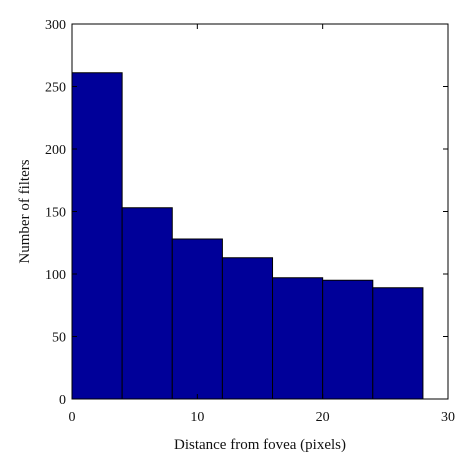  What do you see at coordinates (448, 417) in the screenshot?
I see `x-tick-label: 30` at bounding box center [448, 417].